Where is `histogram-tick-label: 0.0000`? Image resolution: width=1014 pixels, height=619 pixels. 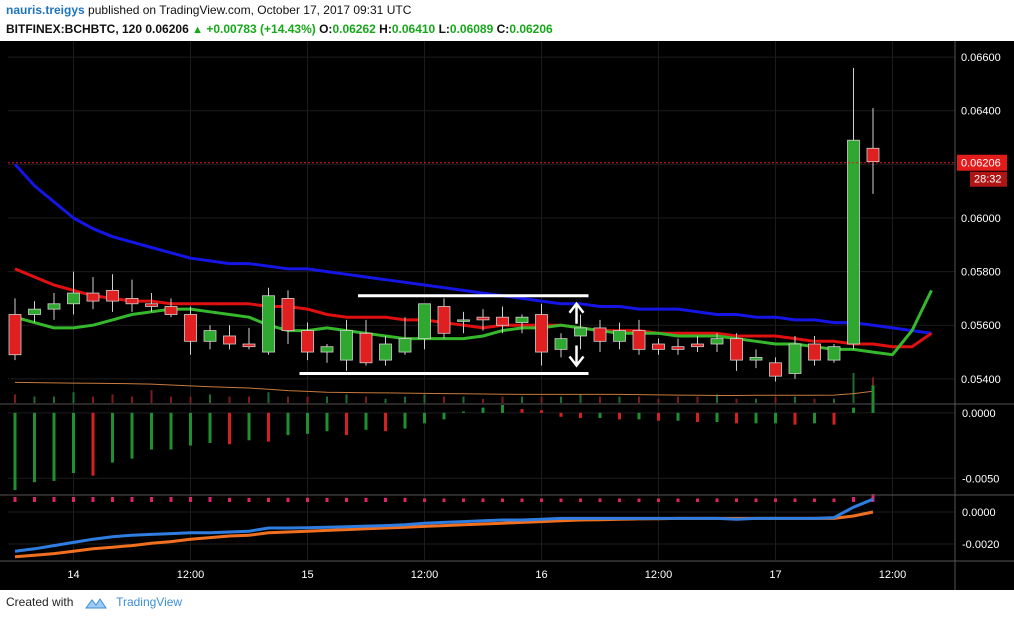
histogram-tick-label: 0.0000 is located at coordinates (979, 414).